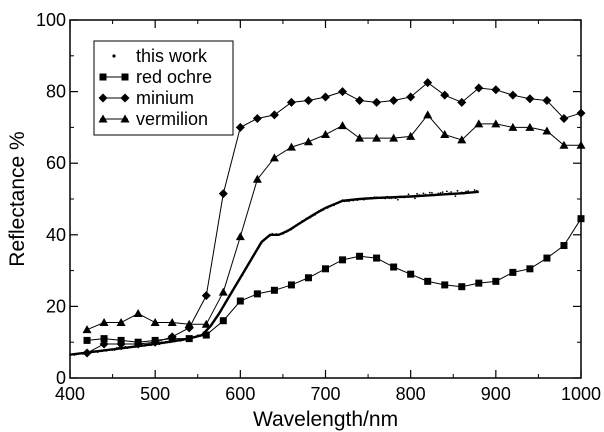  What do you see at coordinates (581, 394) in the screenshot?
I see `x-tick-label: 1000` at bounding box center [581, 394].